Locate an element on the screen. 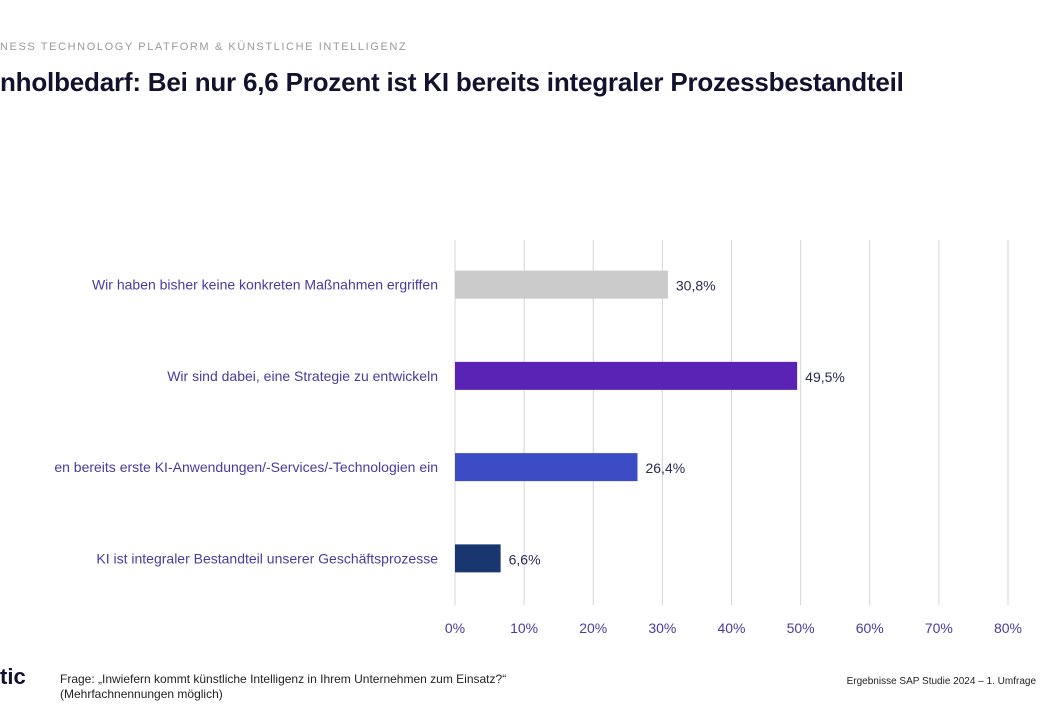 This screenshot has height=720, width=1040. x-tick-label: 30% is located at coordinates (662, 628).